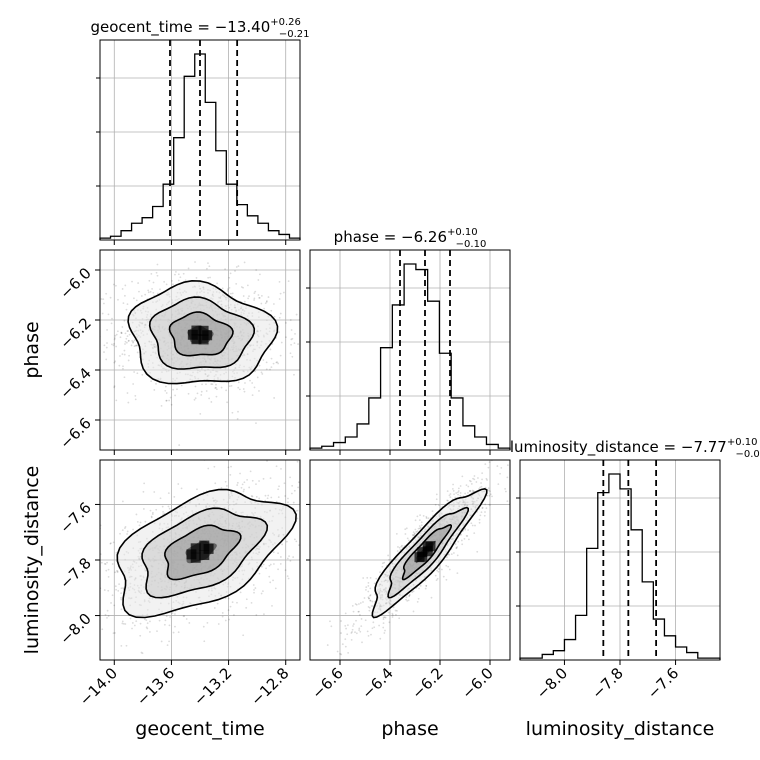  Describe the element at coordinates (32, 349) in the screenshot. I see `y-axis-label-phase: phase` at that location.